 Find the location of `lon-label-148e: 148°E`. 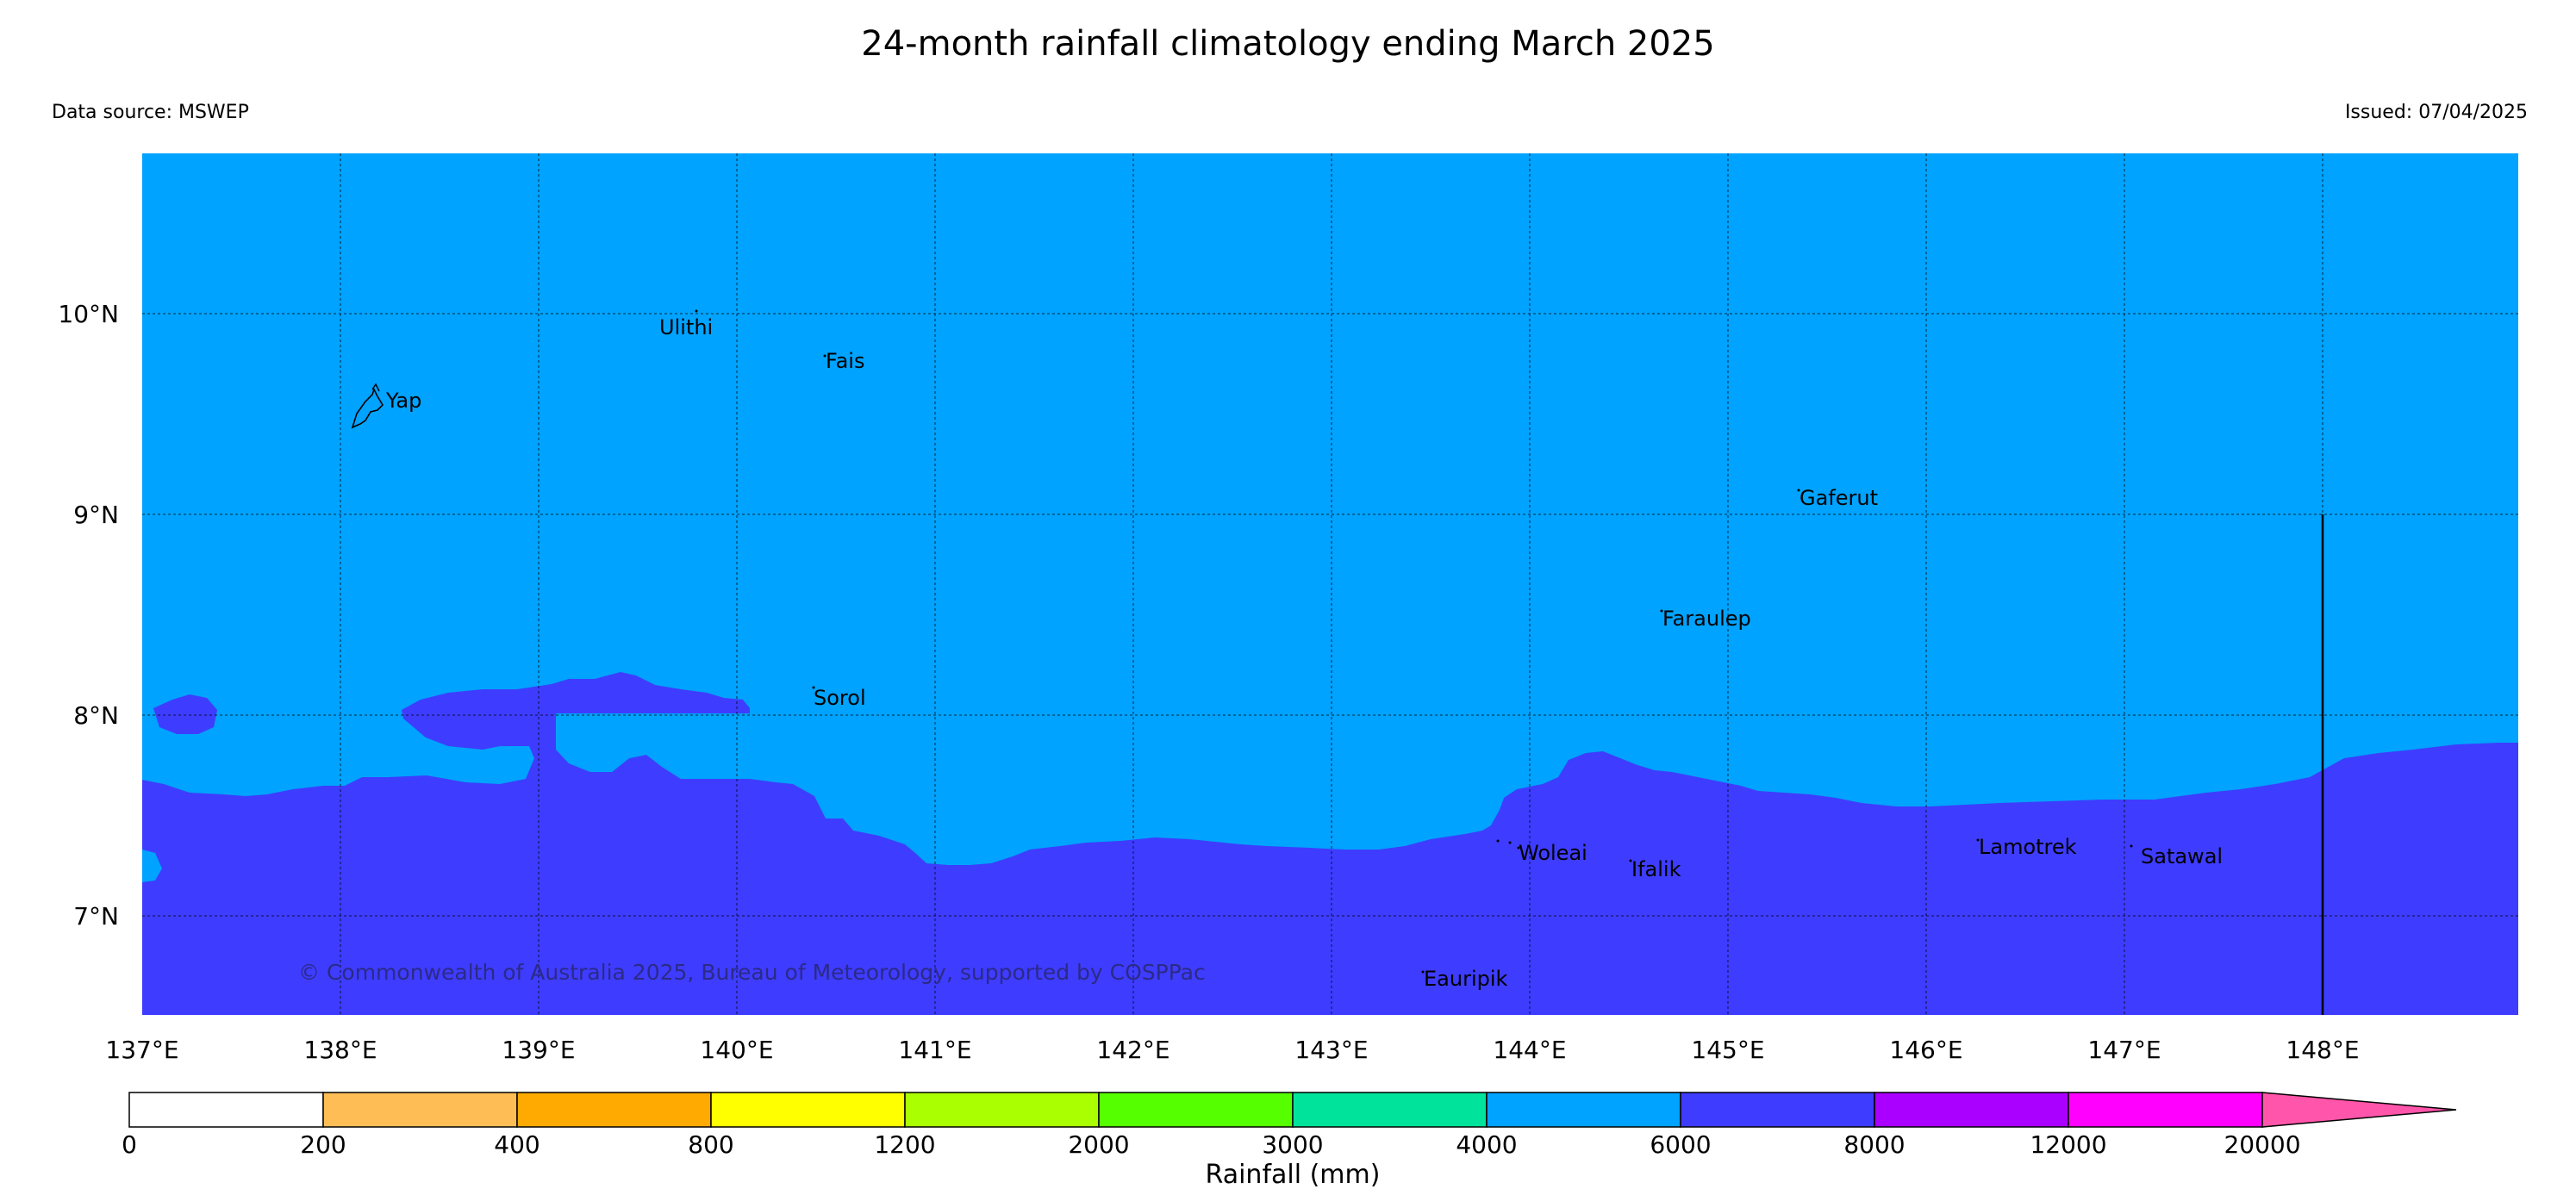

lon-label-148e: 148°E is located at coordinates (2322, 1050).